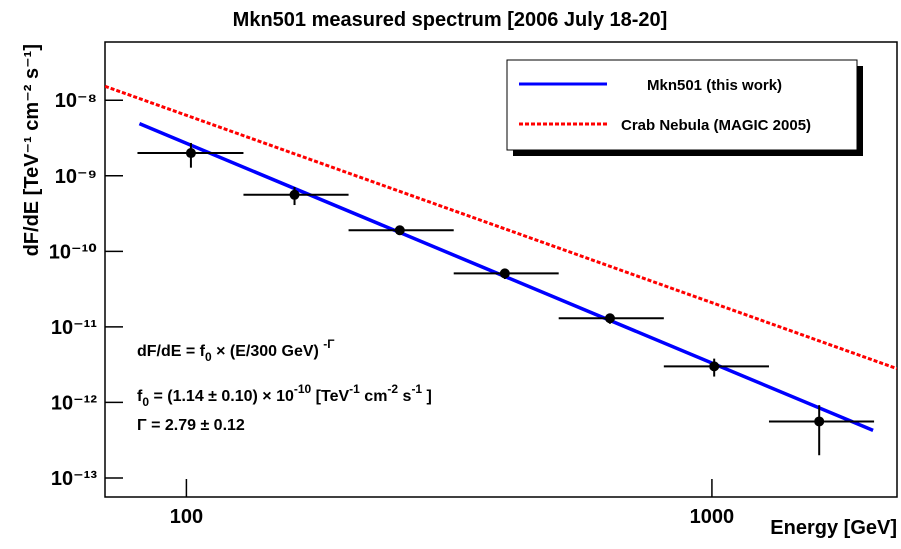 This screenshot has height=549, width=901. What do you see at coordinates (427, 396) in the screenshot?
I see `annotation-part: ]` at bounding box center [427, 396].